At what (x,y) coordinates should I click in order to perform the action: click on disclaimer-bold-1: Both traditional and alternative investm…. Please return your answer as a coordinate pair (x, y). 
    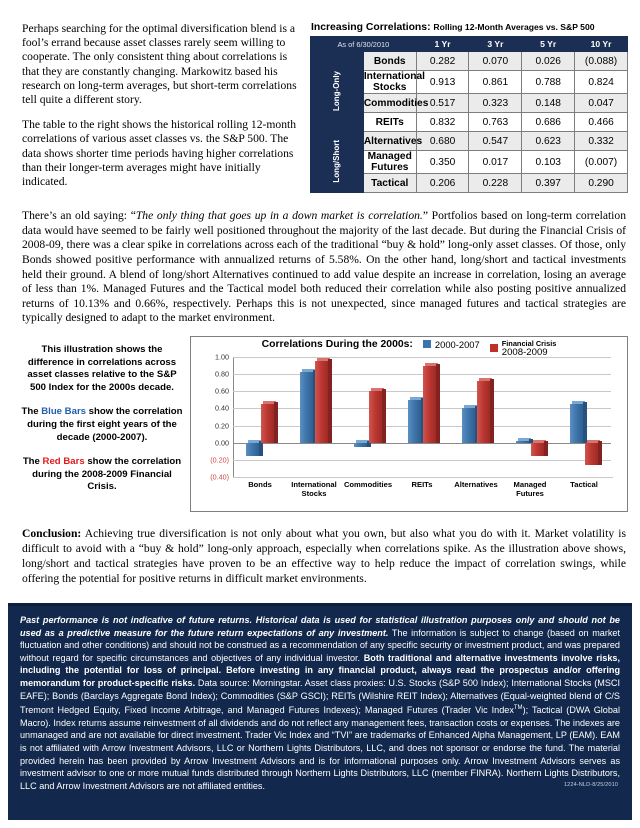
    Looking at the image, I should click on (320, 670).